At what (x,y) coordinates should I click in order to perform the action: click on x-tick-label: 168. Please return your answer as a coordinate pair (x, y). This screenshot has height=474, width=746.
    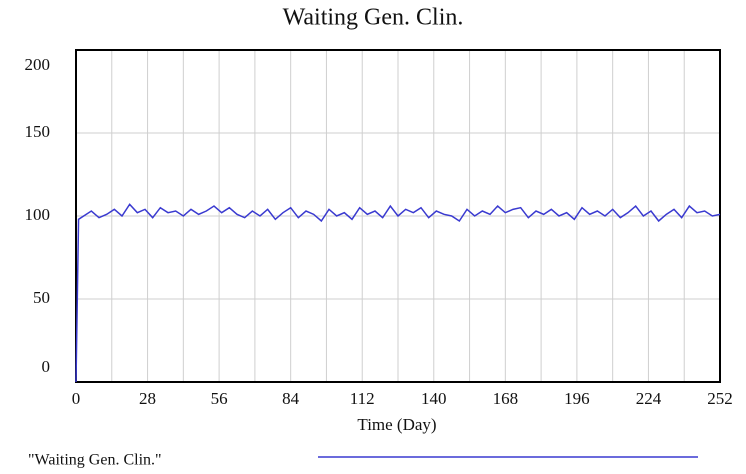
    Looking at the image, I should click on (506, 398).